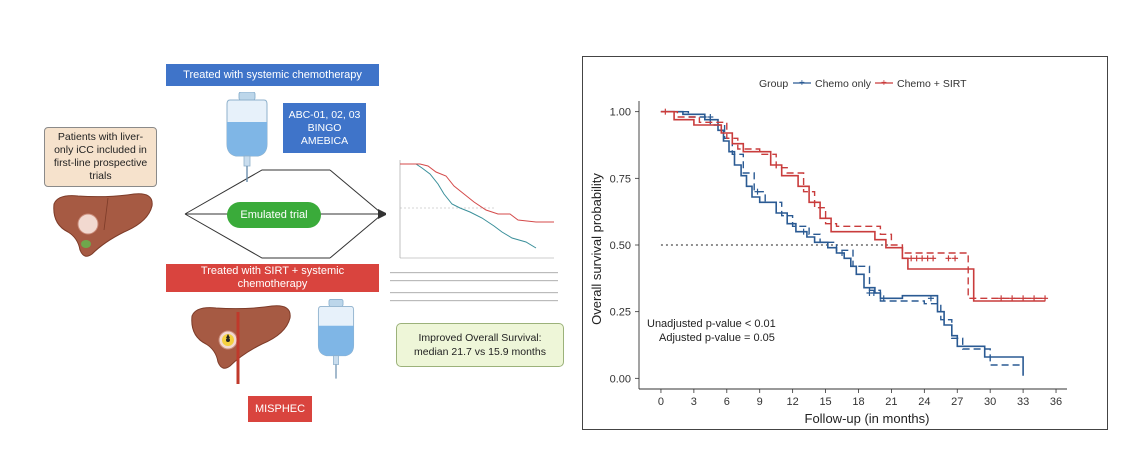  I want to click on x-tick-label: 36, so click(1056, 402).